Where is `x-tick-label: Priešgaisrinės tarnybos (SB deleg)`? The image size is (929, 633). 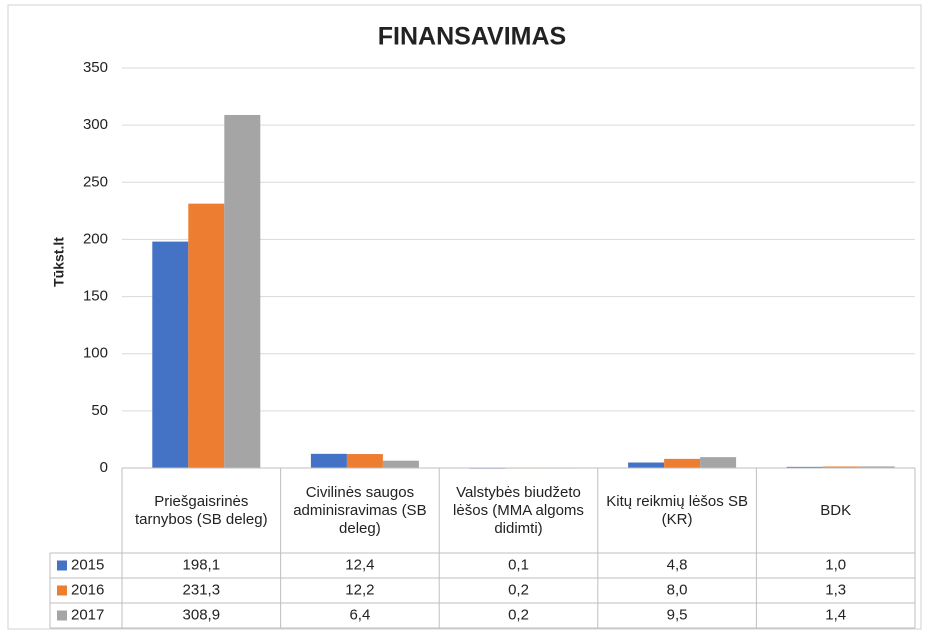 x-tick-label: Priešgaisrinės tarnybos (SB deleg) is located at coordinates (201, 510).